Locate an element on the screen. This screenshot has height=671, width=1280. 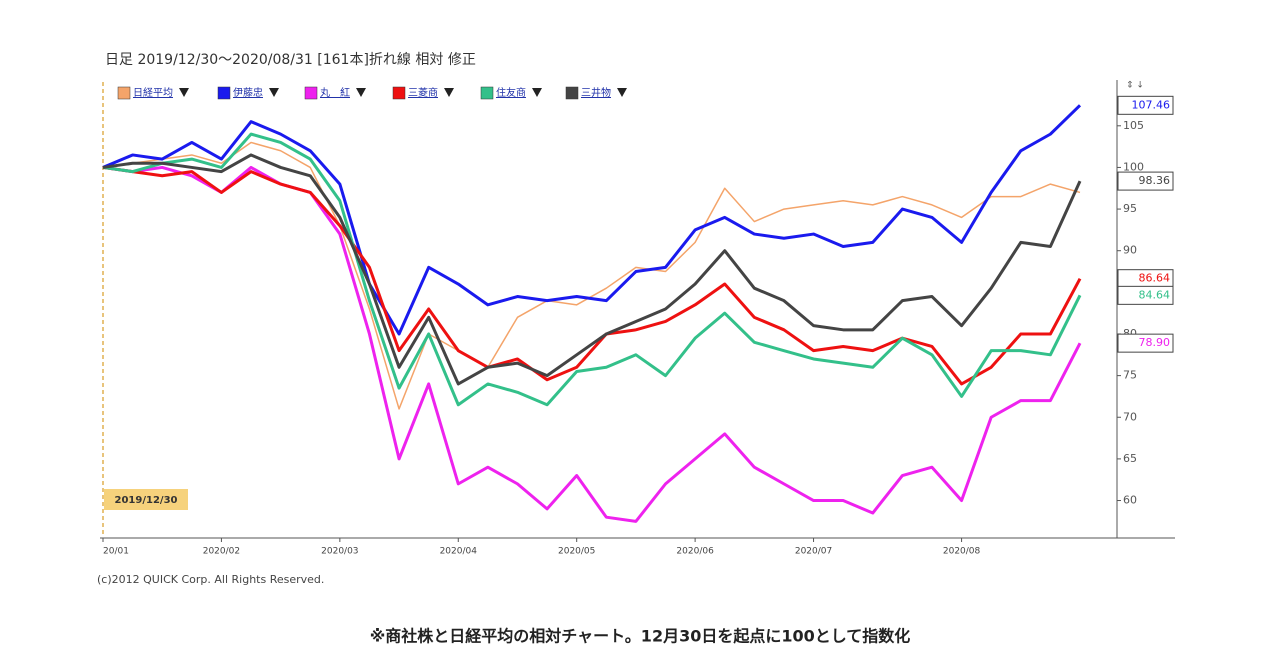
x-tick-label: 2020/07 is located at coordinates (813, 552).